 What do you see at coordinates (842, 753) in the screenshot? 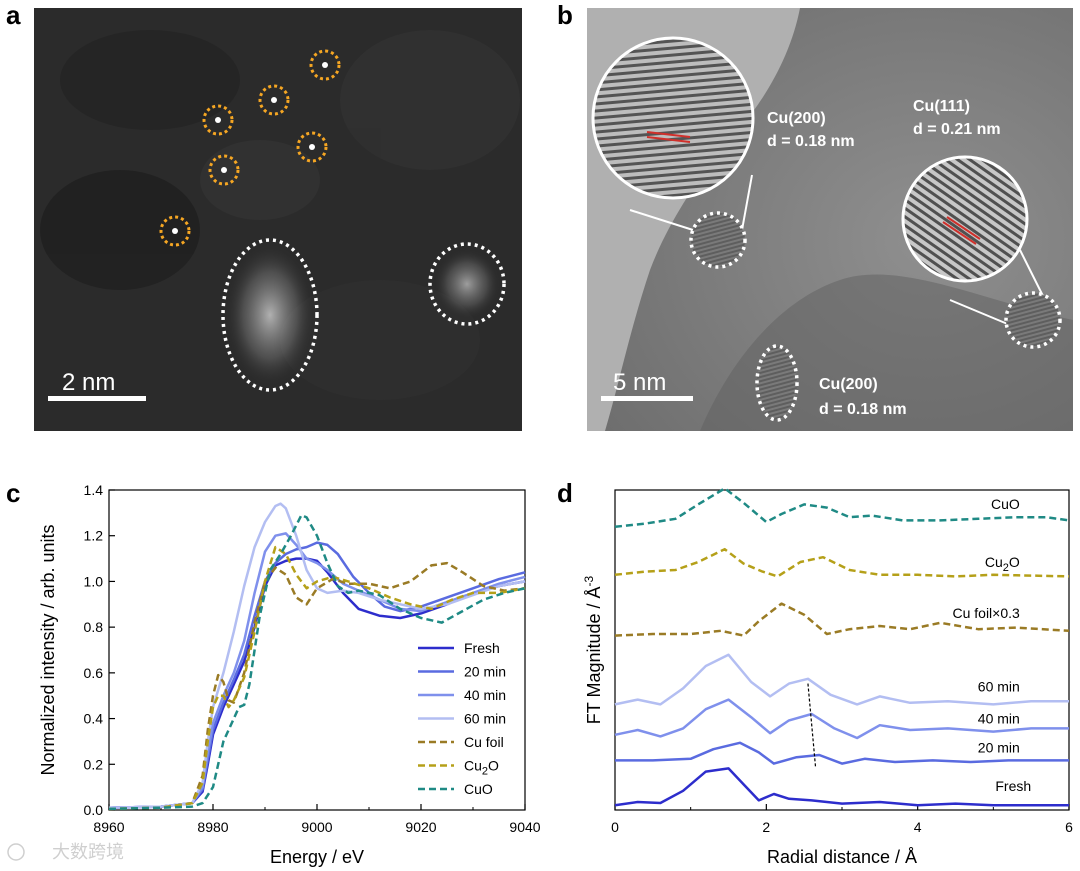
I see `series-line-20-min` at bounding box center [842, 753].